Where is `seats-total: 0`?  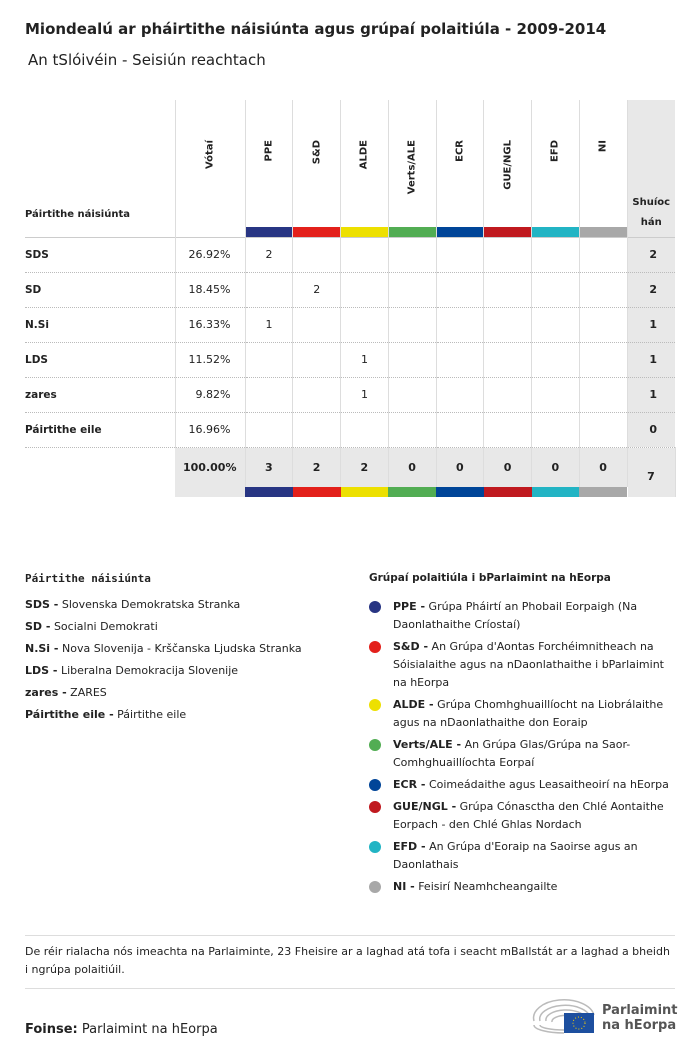 seats-total: 0 is located at coordinates (651, 430).